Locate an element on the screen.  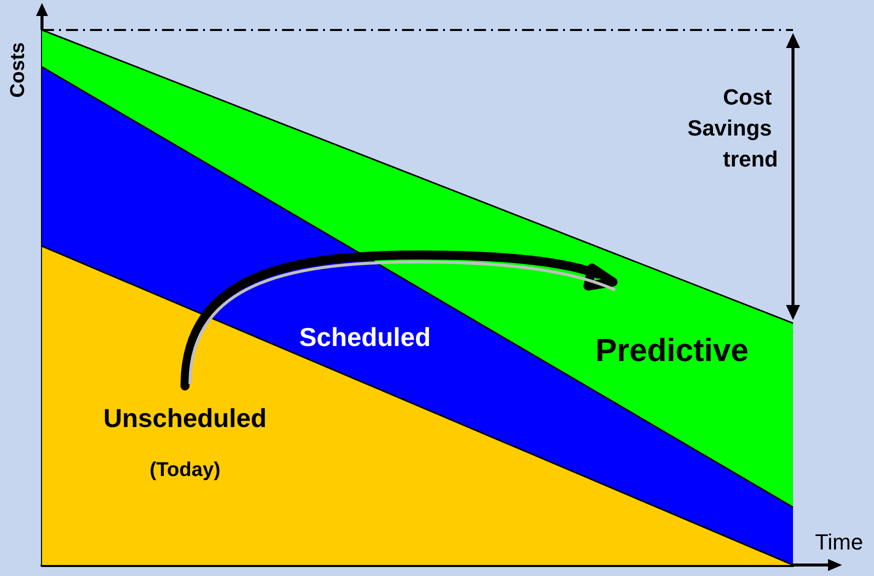
series-label: Scheduled is located at coordinates (365, 337).